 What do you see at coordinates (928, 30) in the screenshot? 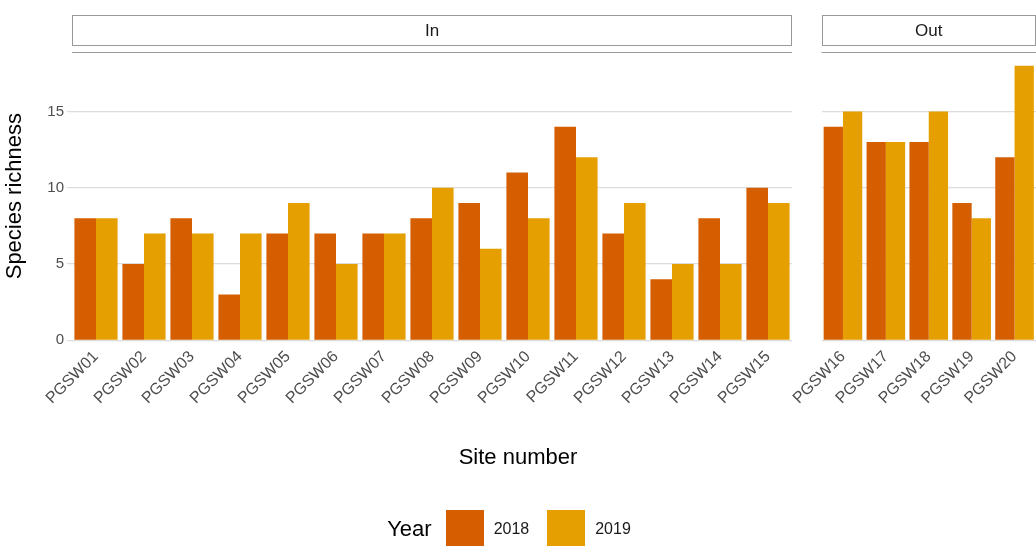
I see `chart-title: Out` at bounding box center [928, 30].